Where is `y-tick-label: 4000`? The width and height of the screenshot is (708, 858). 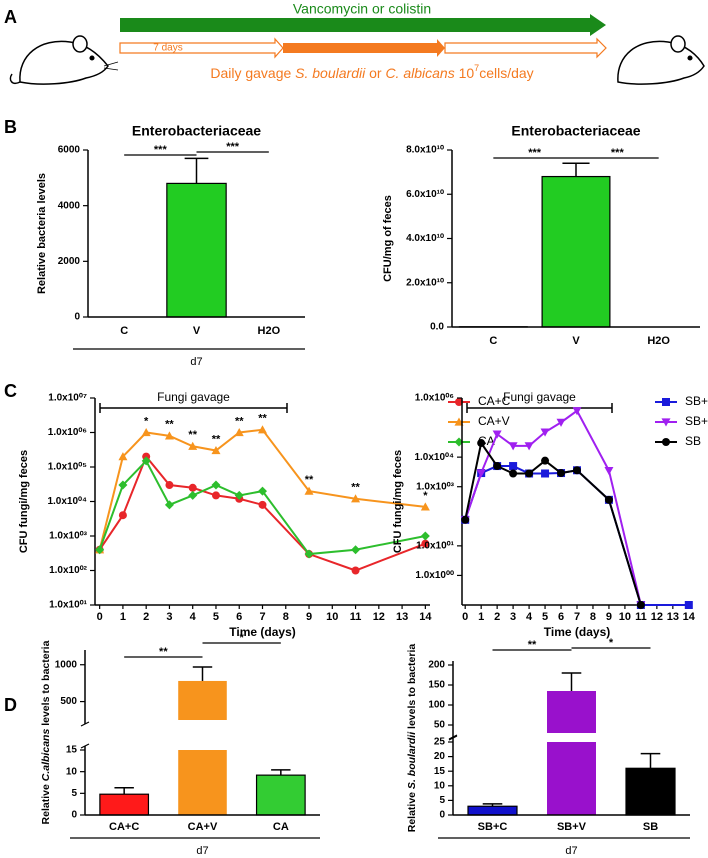 y-tick-label: 4000 is located at coordinates (69, 205).